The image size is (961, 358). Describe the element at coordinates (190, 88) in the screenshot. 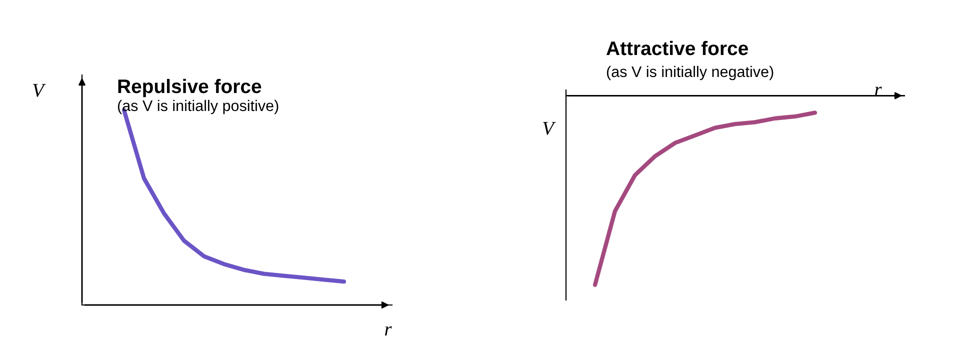

I see `chart-title: Repulsive force` at that location.